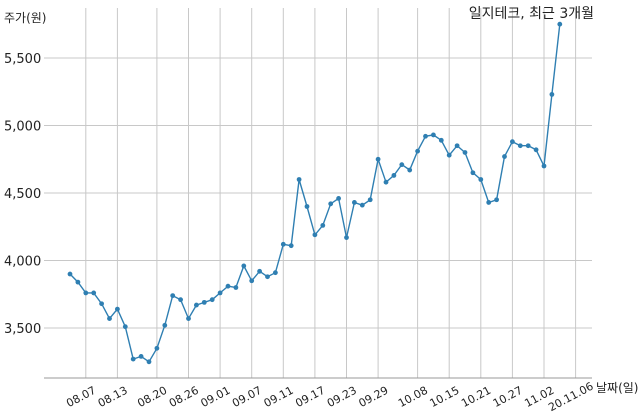 This screenshot has height=419, width=640. What do you see at coordinates (215, 397) in the screenshot?
I see `x-tick-label: 09.01` at bounding box center [215, 397].